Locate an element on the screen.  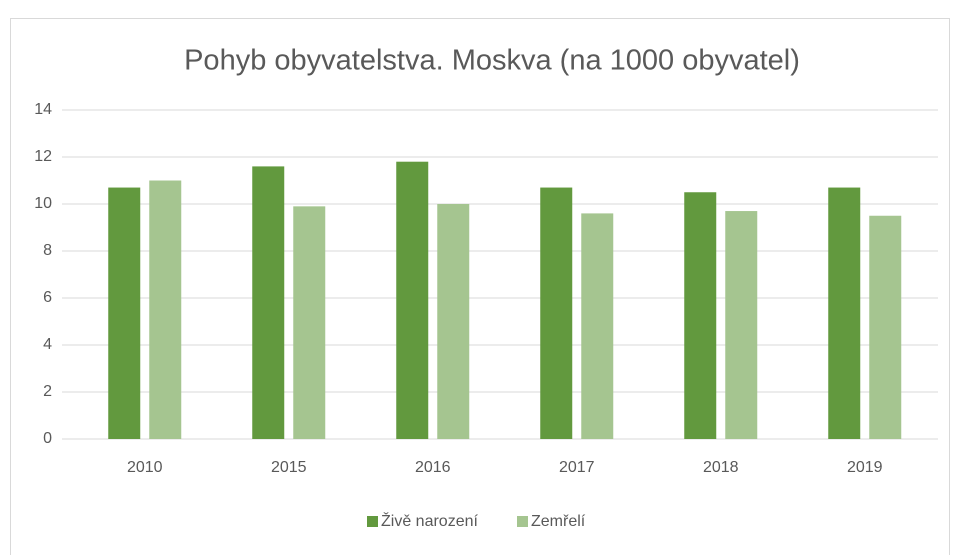
legend-label: Zemřelí is located at coordinates (558, 521).